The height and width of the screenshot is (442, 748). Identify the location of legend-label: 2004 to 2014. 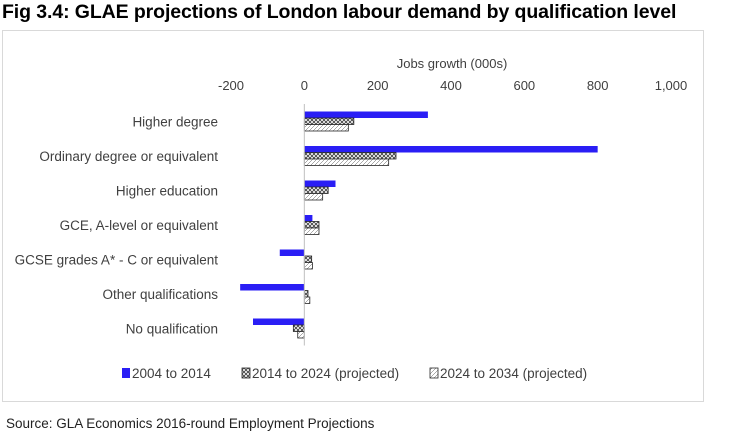
(171, 373).